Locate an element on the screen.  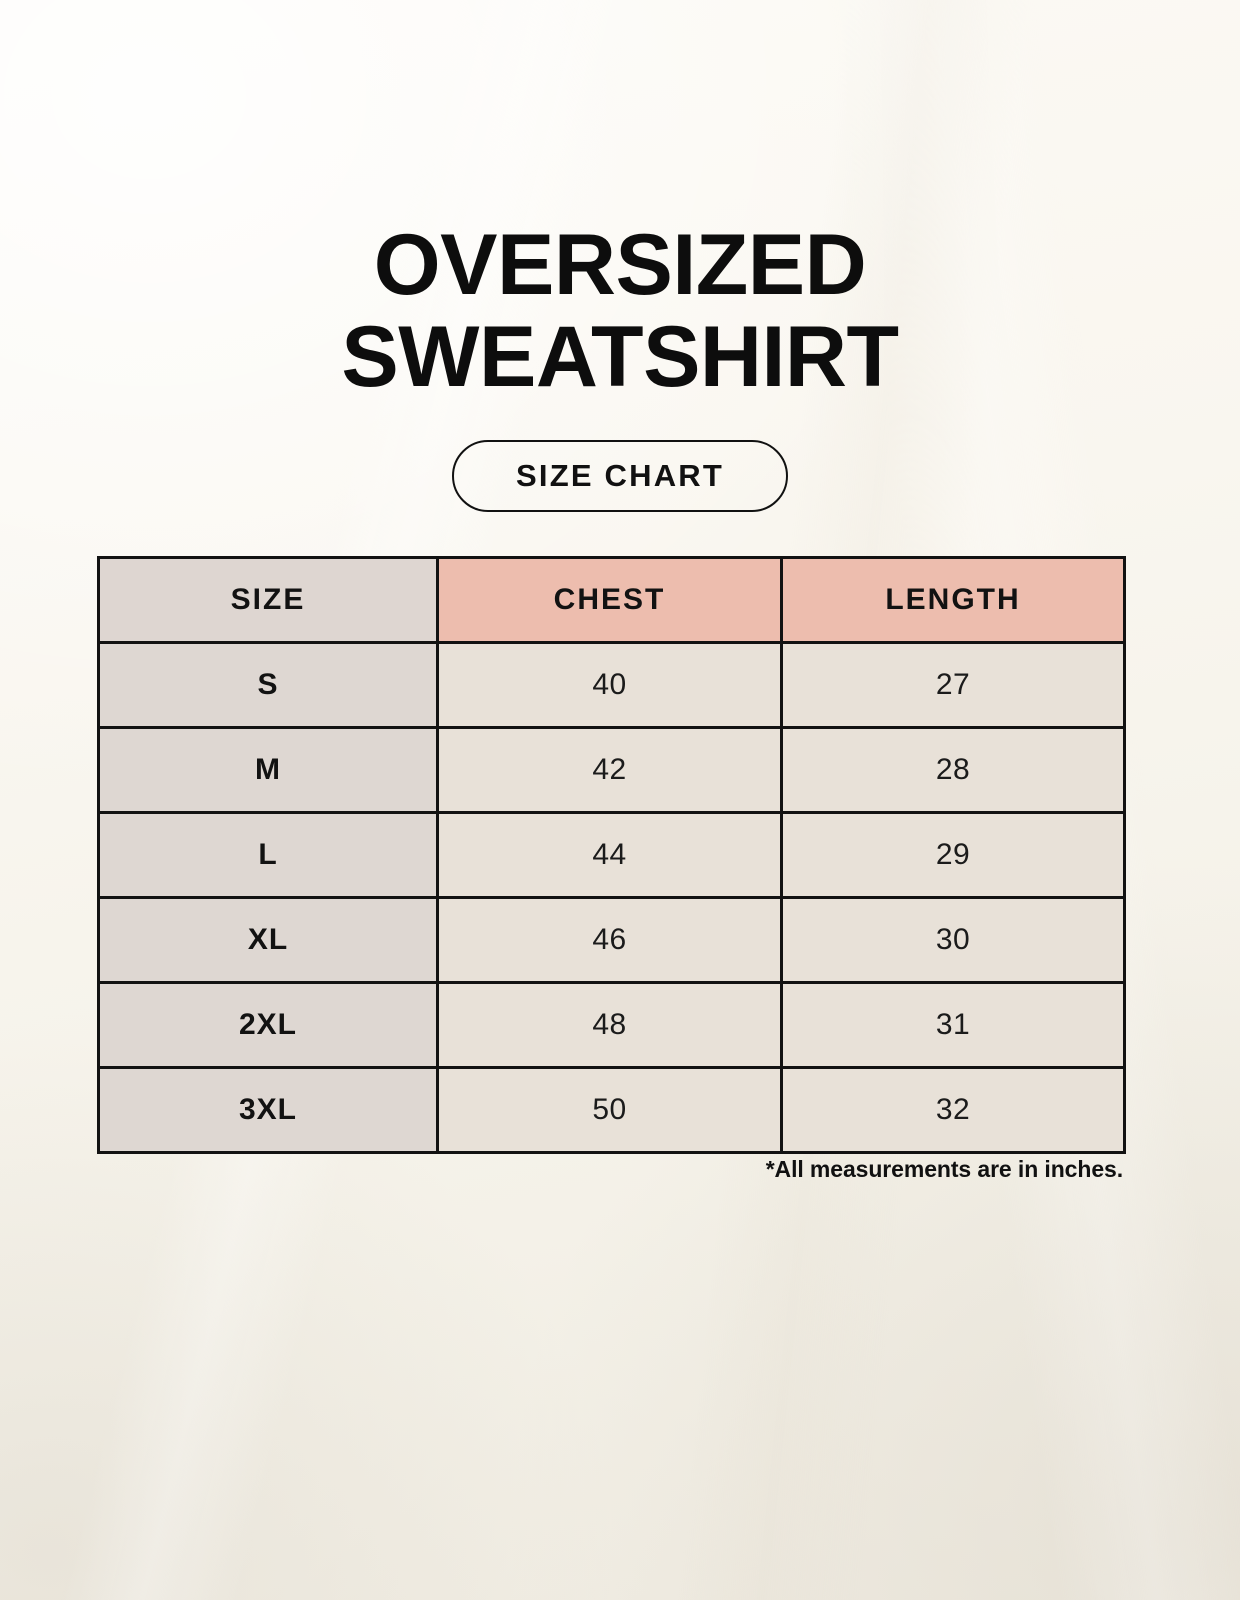
size-chart-badge-wrap: SIZE CHART is located at coordinates (620, 476).